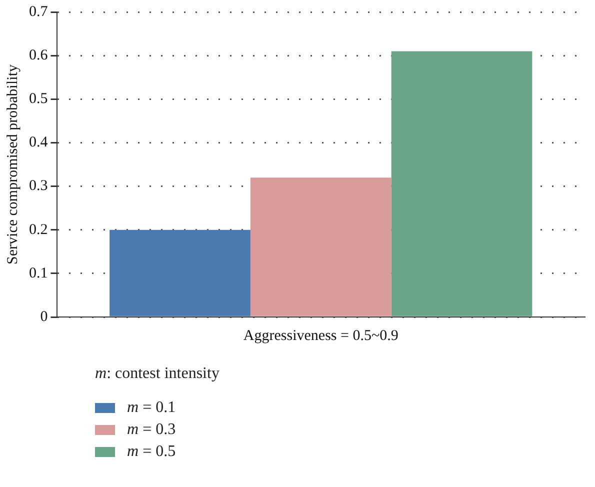 This screenshot has height=487, width=595. I want to click on y-tick-label: 0.3, so click(38, 186).